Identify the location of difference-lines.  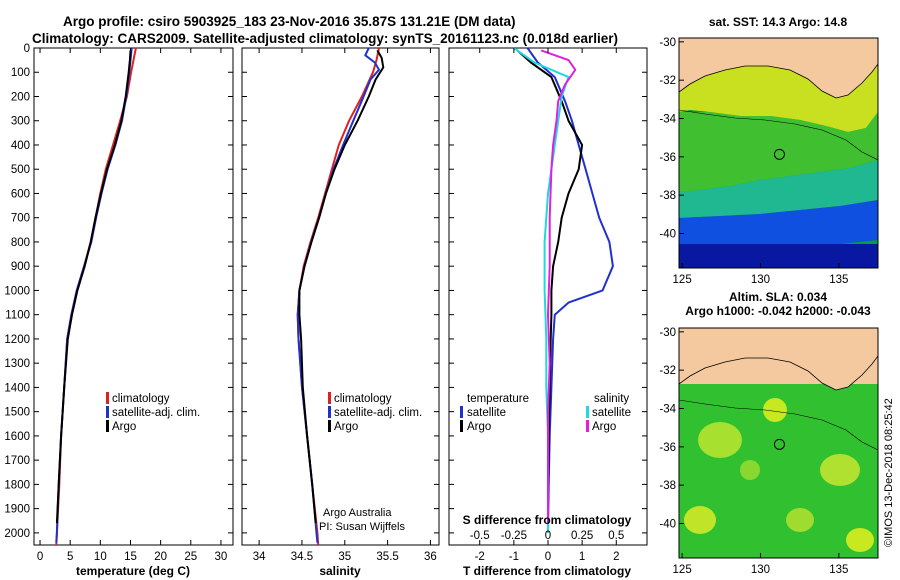
(563, 290).